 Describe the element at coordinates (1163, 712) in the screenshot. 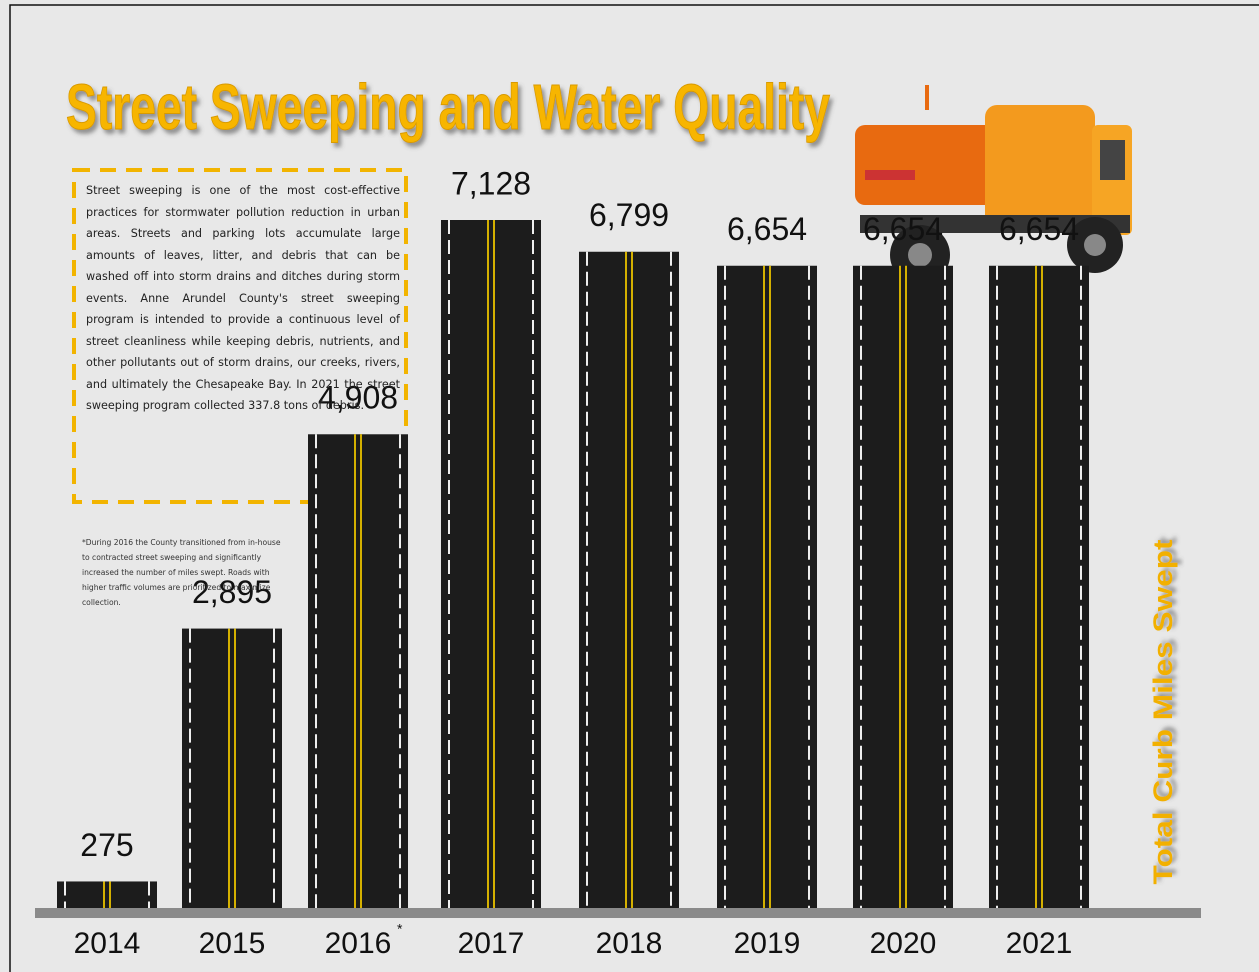

I see `y-axis-label: Total Curb Miles Swept` at that location.